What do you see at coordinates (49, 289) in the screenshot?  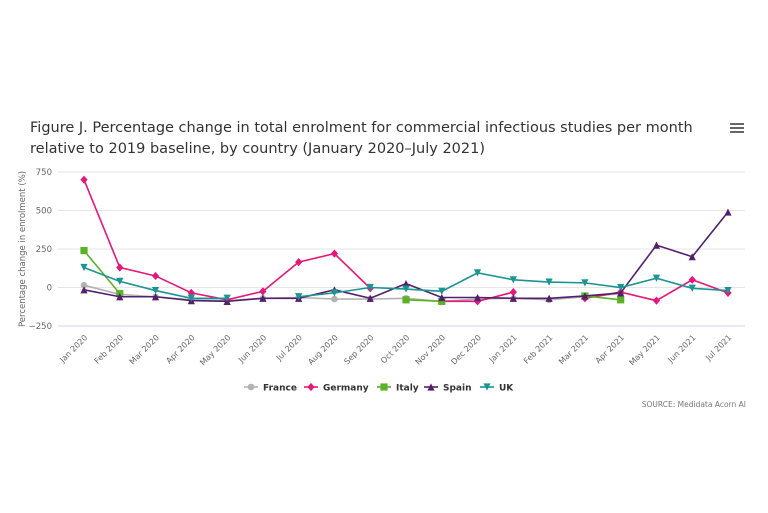 I see `y-tick-label: 0` at bounding box center [49, 289].